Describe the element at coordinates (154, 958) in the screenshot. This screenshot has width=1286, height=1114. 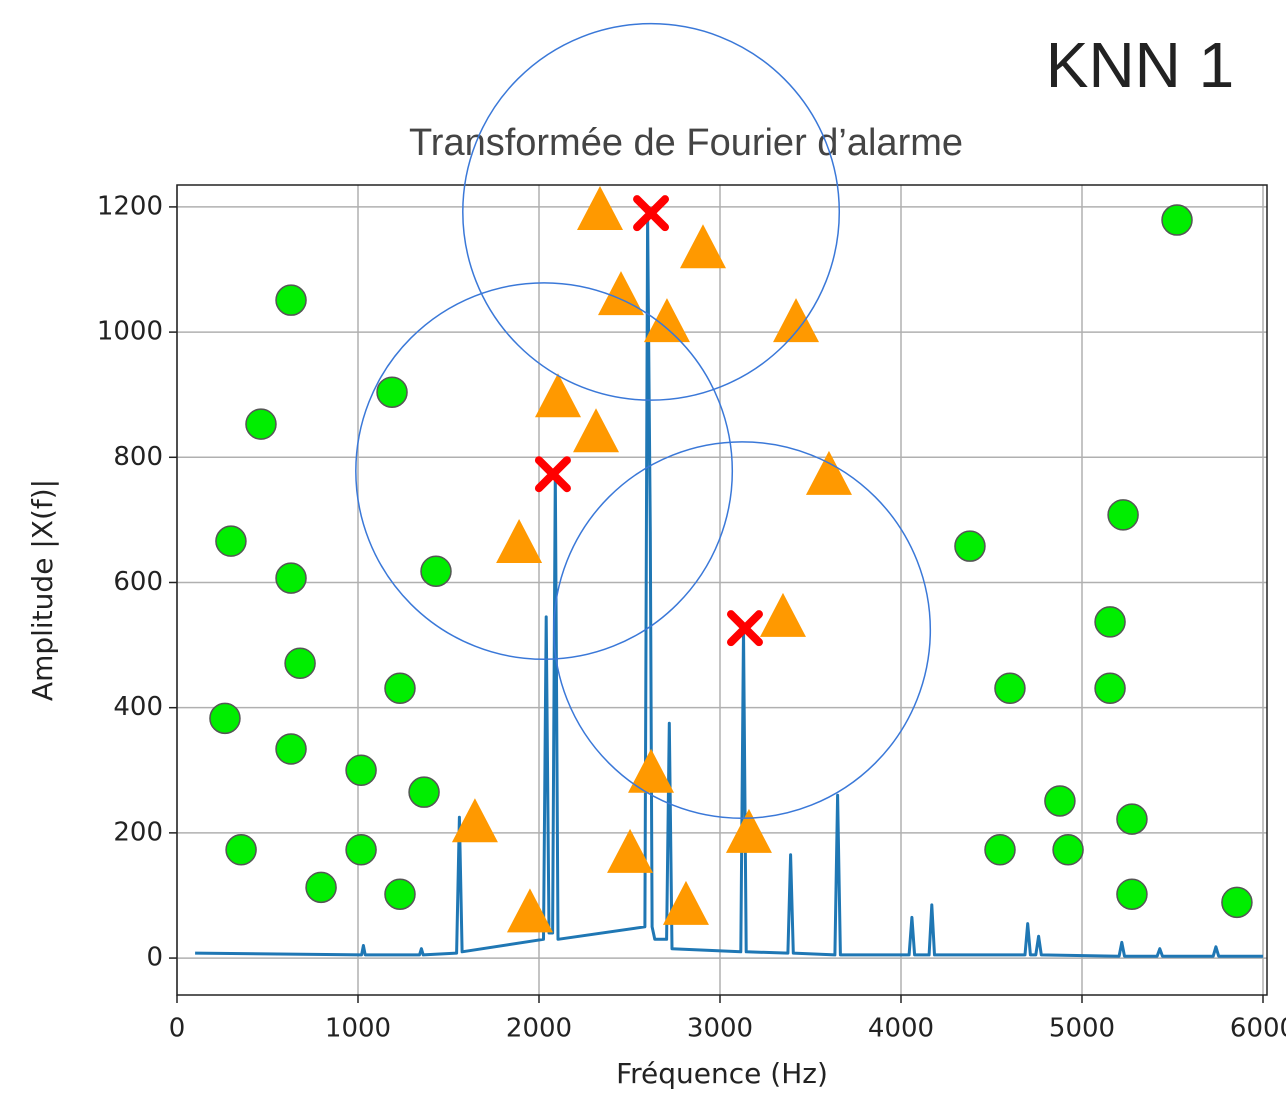
I see `y-tick-label: 0` at that location.